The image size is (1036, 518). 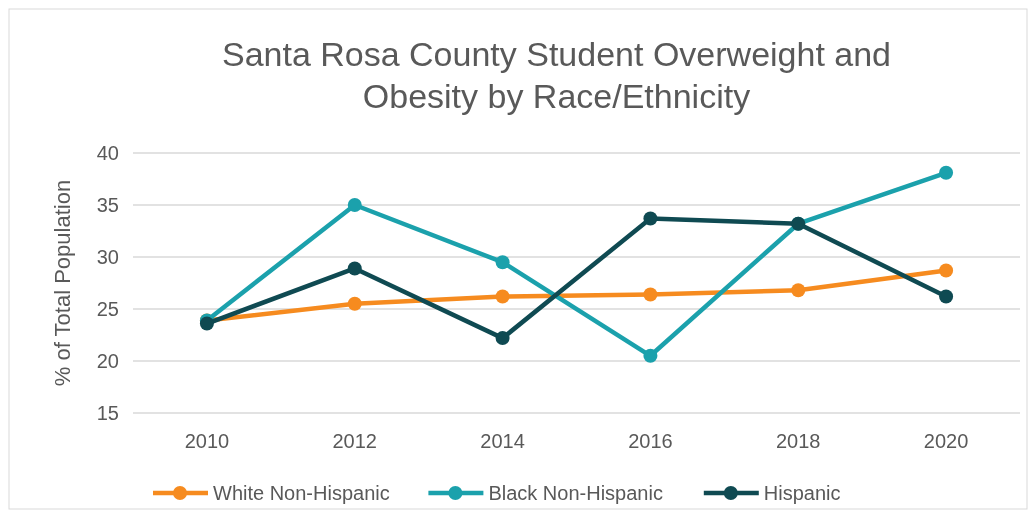 What do you see at coordinates (556, 75) in the screenshot?
I see `chart-title: Santa Rosa County Student Overweight and Obesity by Race/Ethnicity` at bounding box center [556, 75].